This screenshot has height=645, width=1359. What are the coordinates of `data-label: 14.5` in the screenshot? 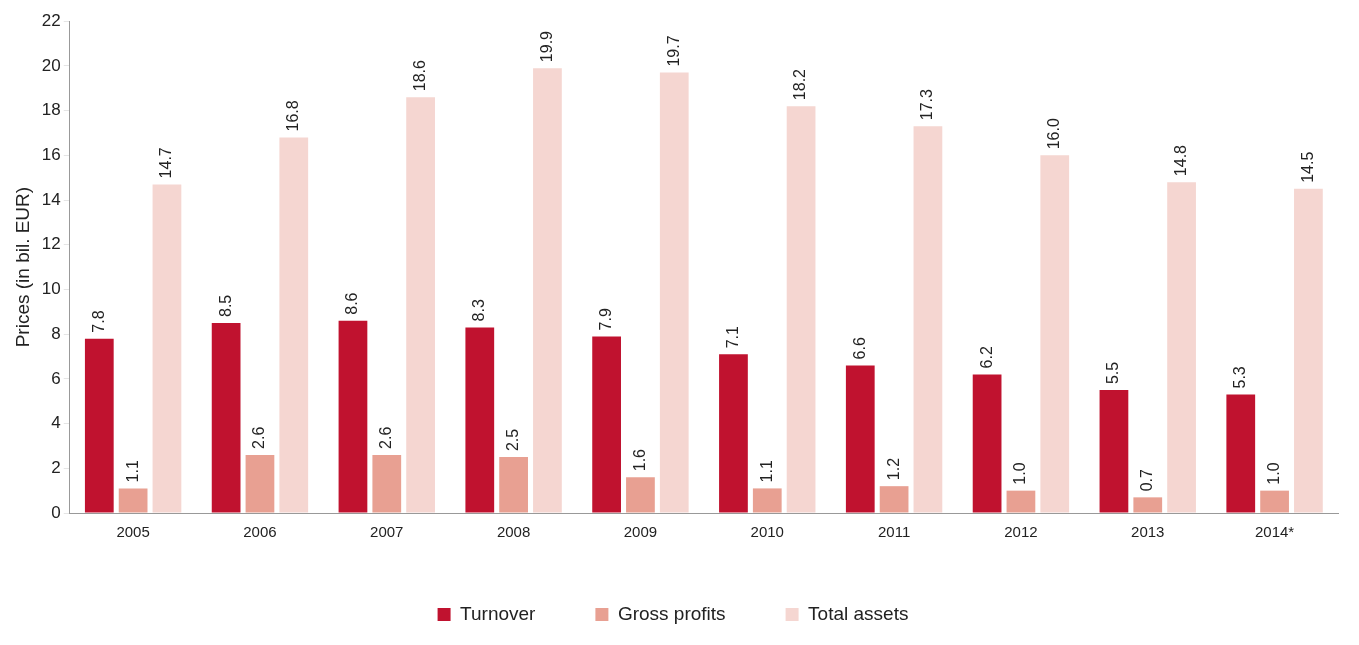 It's located at (1307, 167).